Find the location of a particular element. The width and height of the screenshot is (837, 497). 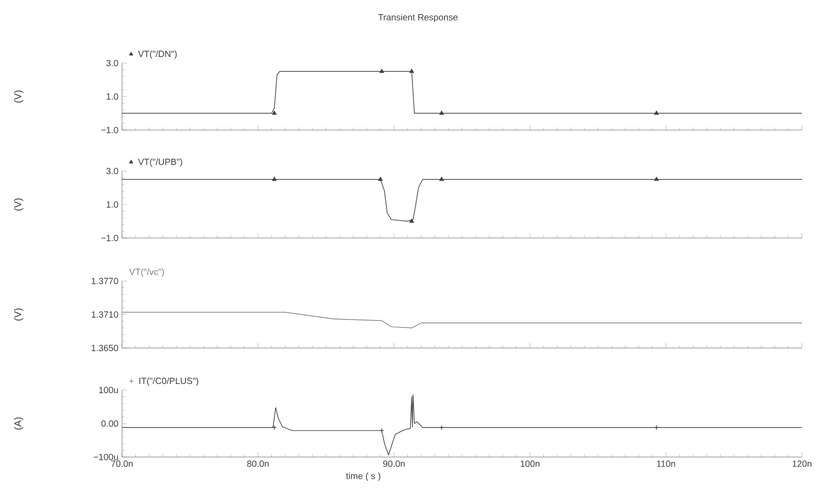

y-tick-label: 100u is located at coordinates (108, 390).